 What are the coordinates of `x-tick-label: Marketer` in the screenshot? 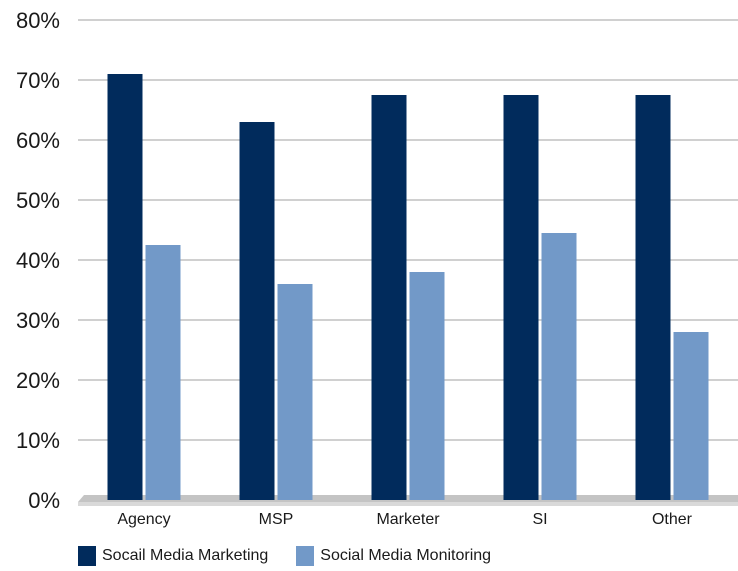 It's located at (408, 519).